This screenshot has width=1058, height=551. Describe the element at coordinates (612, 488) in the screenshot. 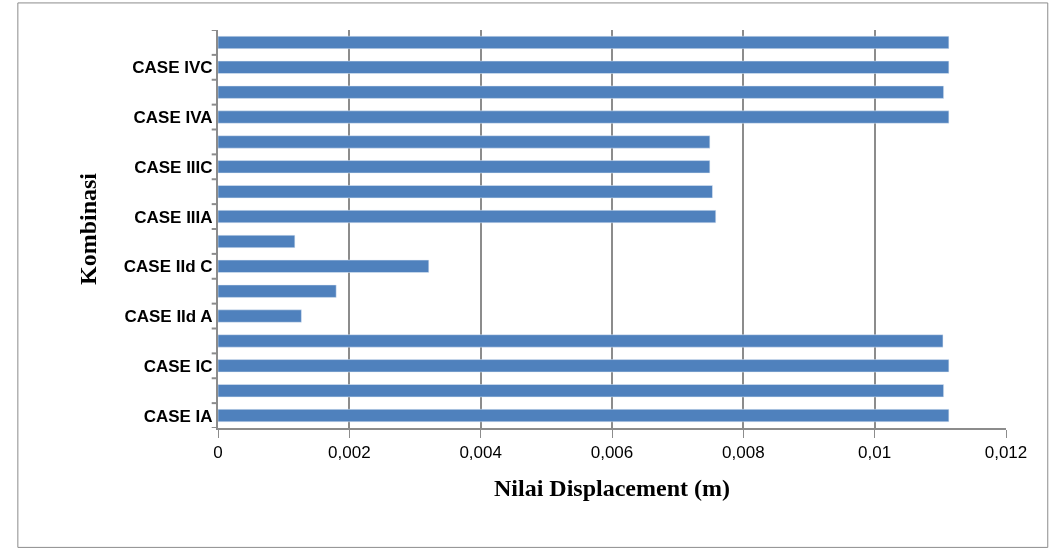

I see `x-axis-title: Nilai Displacement (m)` at that location.